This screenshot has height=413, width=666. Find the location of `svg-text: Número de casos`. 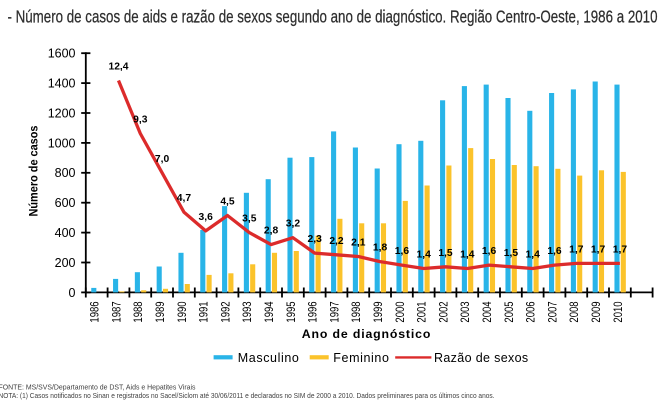

svg-text: Número de casos is located at coordinates (34, 170).